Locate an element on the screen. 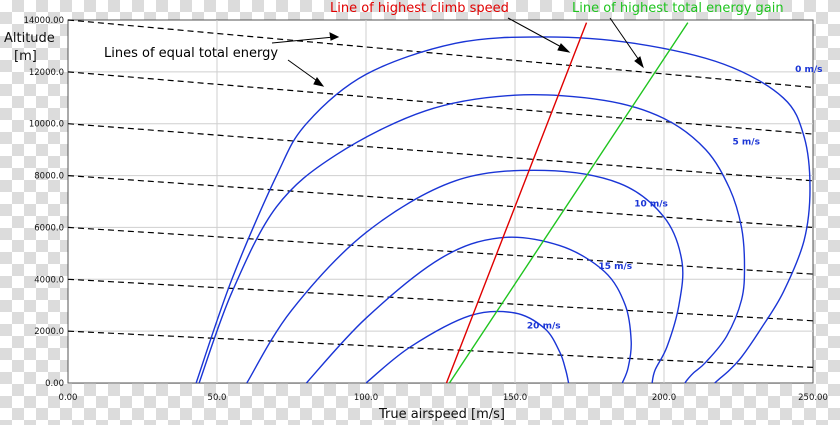  y-tick-label: 12000.0 is located at coordinates (46, 73).